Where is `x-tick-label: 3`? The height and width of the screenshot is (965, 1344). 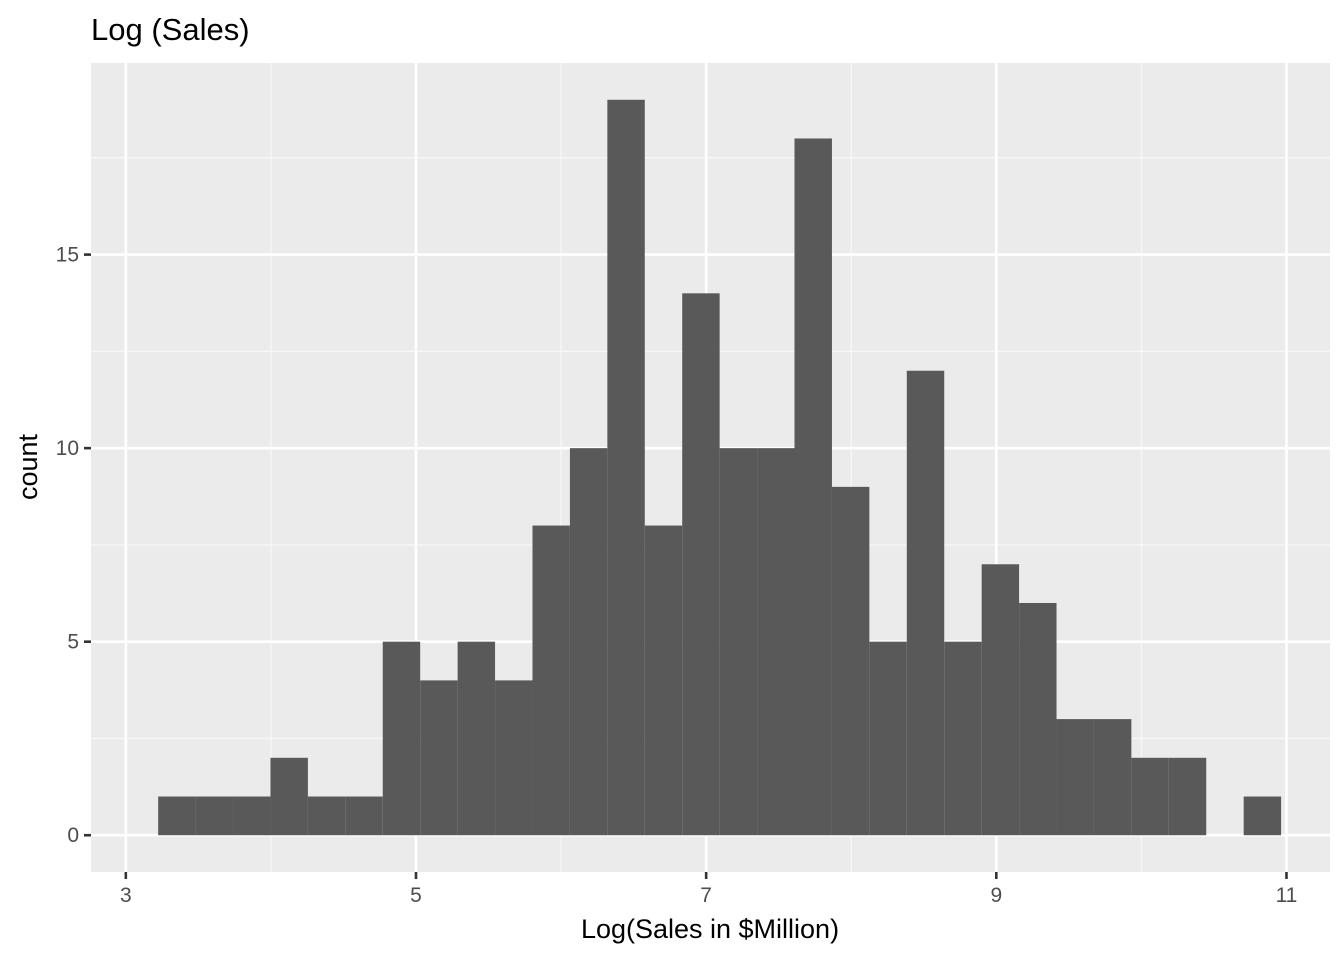
x-tick-label: 3 is located at coordinates (126, 895).